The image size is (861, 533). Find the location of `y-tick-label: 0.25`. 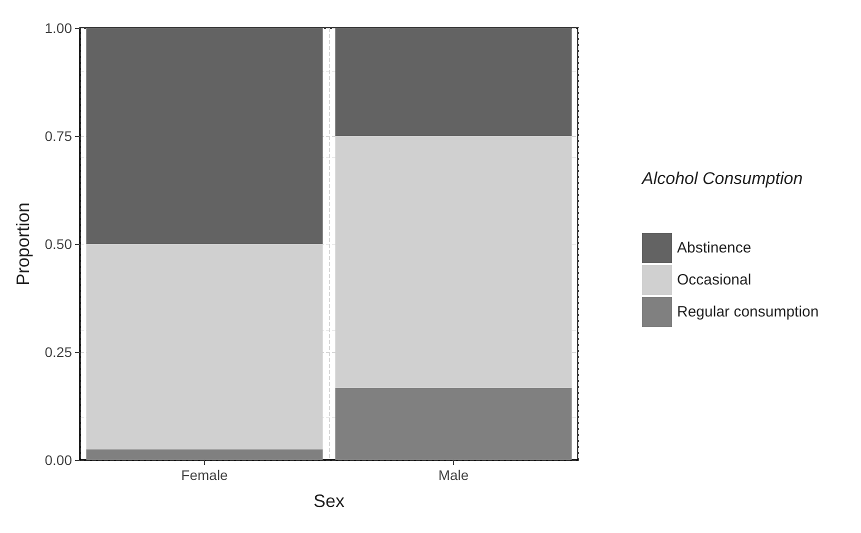

y-tick-label: 0.25 is located at coordinates (58, 352).